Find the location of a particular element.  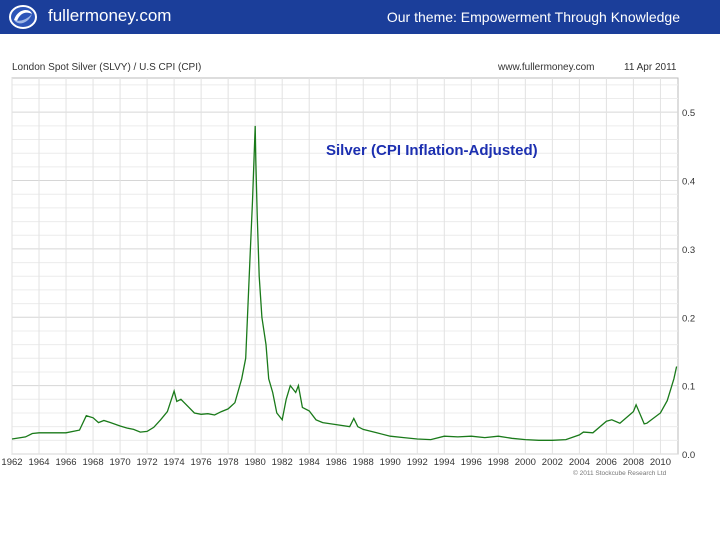

y-tick-label: 0.5 is located at coordinates (688, 113).